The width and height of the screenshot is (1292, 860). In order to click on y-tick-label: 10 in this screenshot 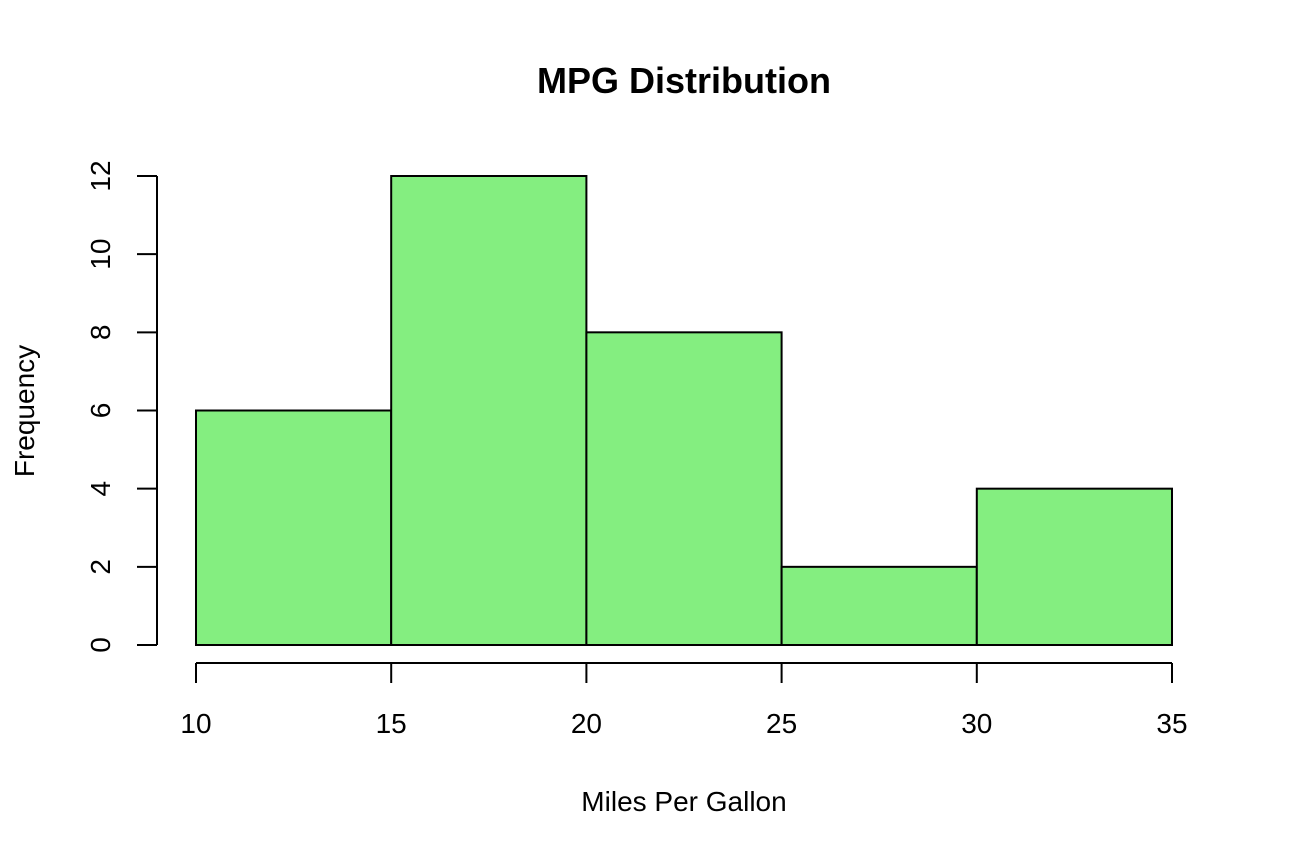, I will do `click(100, 254)`.